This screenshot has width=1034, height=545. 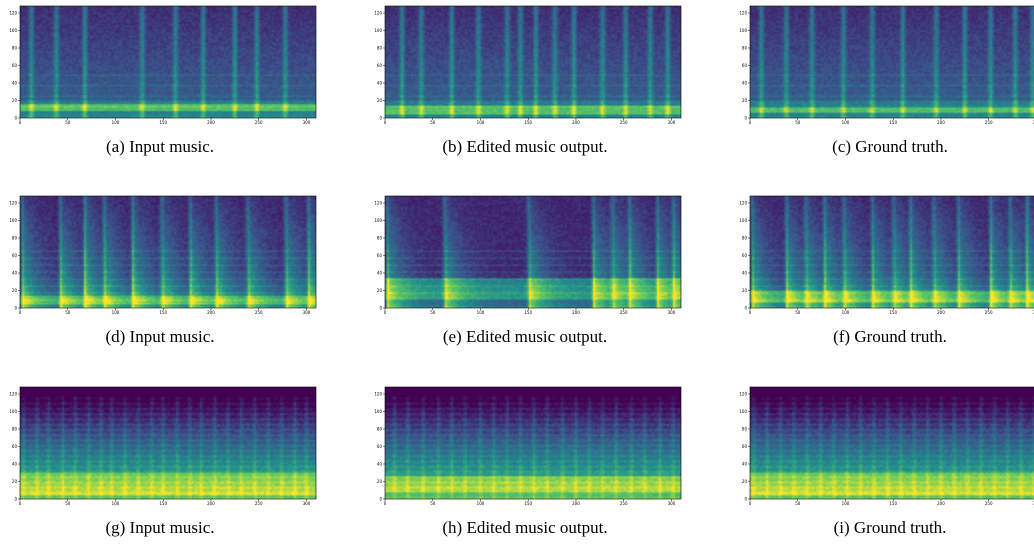 What do you see at coordinates (536, 336) in the screenshot?
I see `subfigure-caption-text: Edited music output.` at bounding box center [536, 336].